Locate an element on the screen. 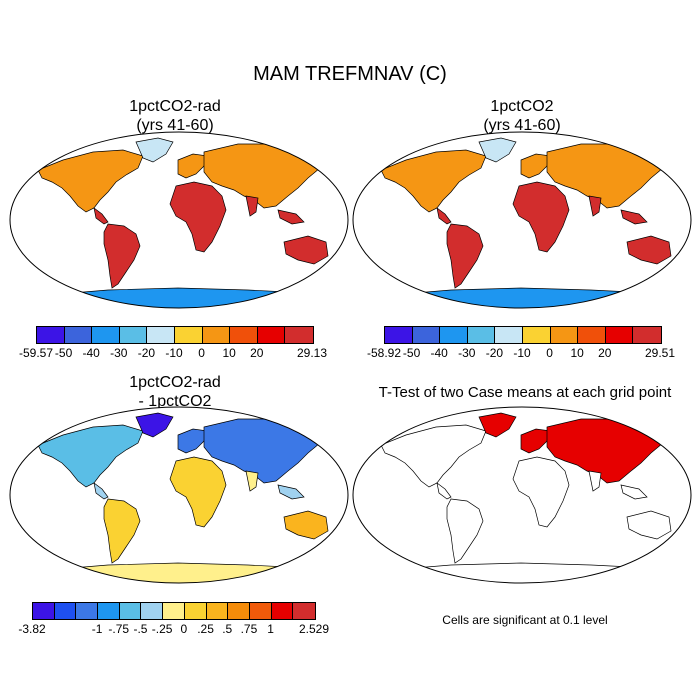 The image size is (700, 700). panel3-colorbar-label: 2.529 is located at coordinates (314, 629).